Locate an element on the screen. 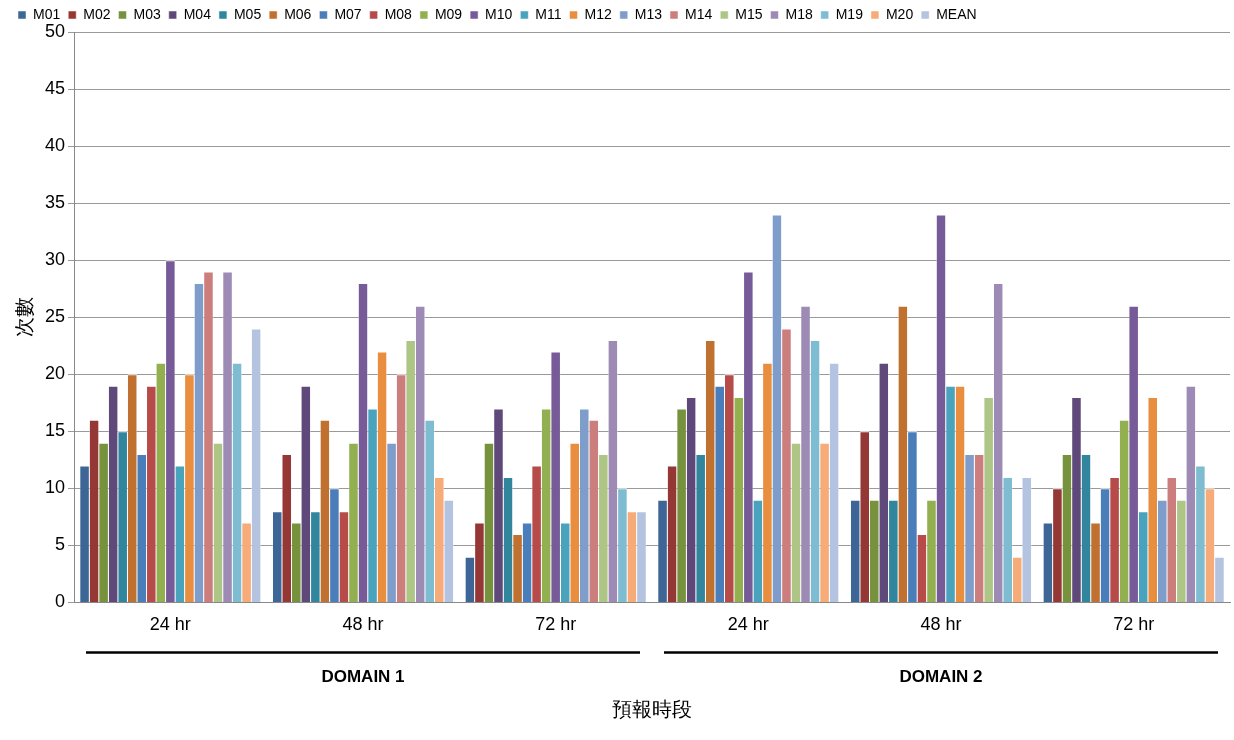 Image resolution: width=1234 pixels, height=740 pixels. text: DOMAIN 2 is located at coordinates (941, 677).